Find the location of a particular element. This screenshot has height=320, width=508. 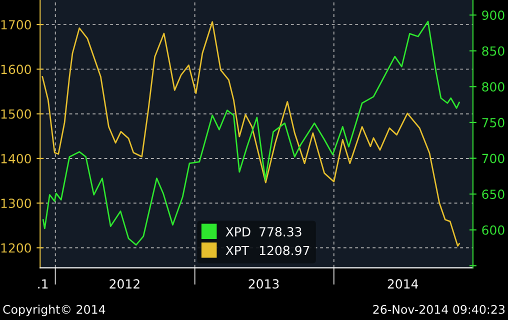

y2-tick-label: 700 is located at coordinates (493, 159).